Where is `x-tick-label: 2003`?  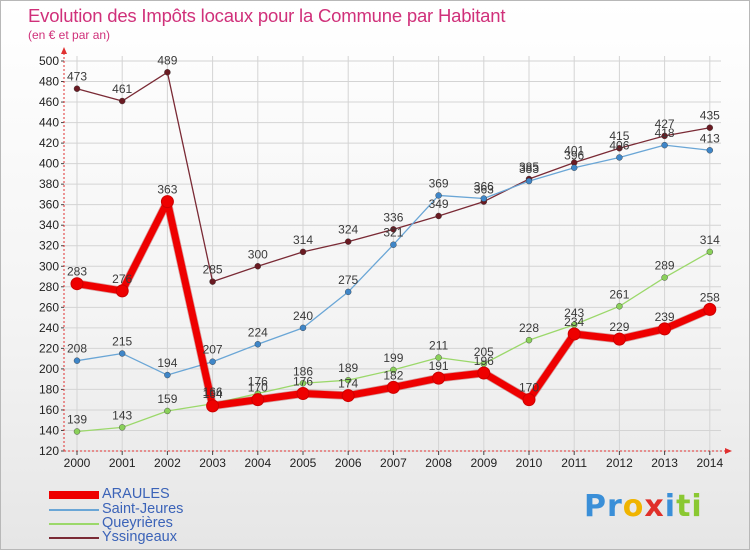 x-tick-label: 2003 is located at coordinates (212, 463).